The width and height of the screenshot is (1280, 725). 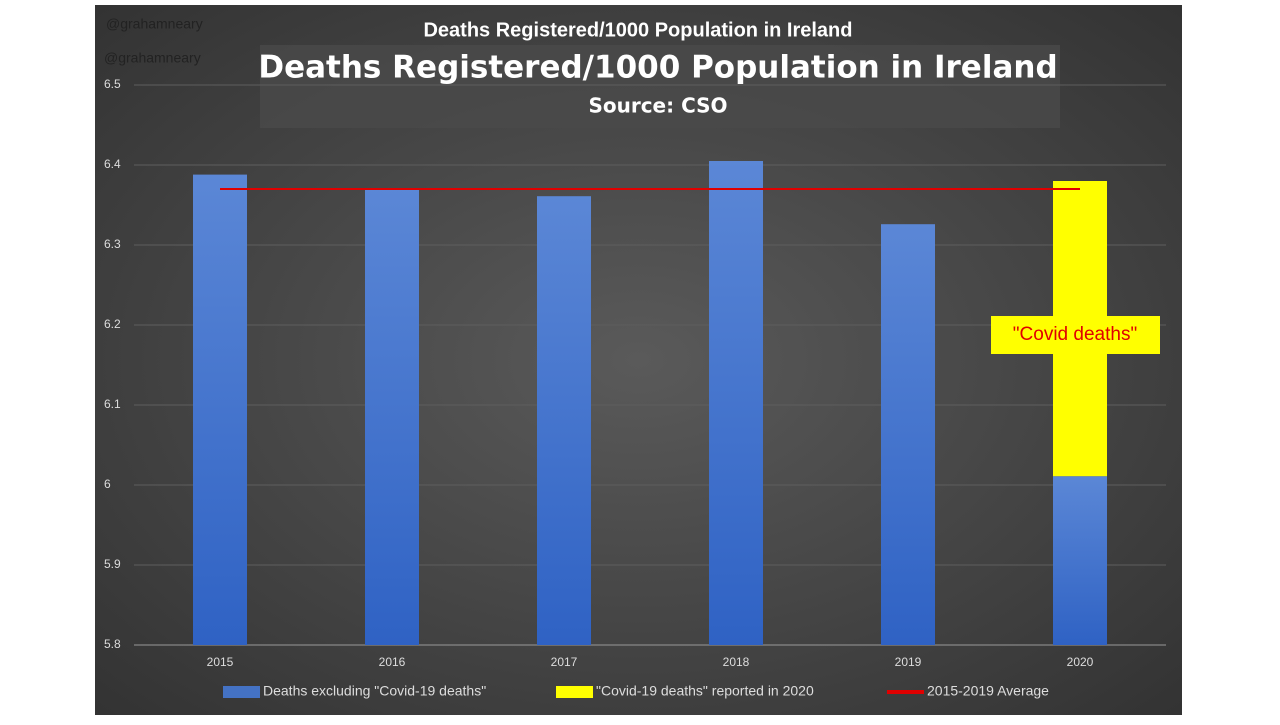 I want to click on y-tick-label: 5.9, so click(x=112, y=564).